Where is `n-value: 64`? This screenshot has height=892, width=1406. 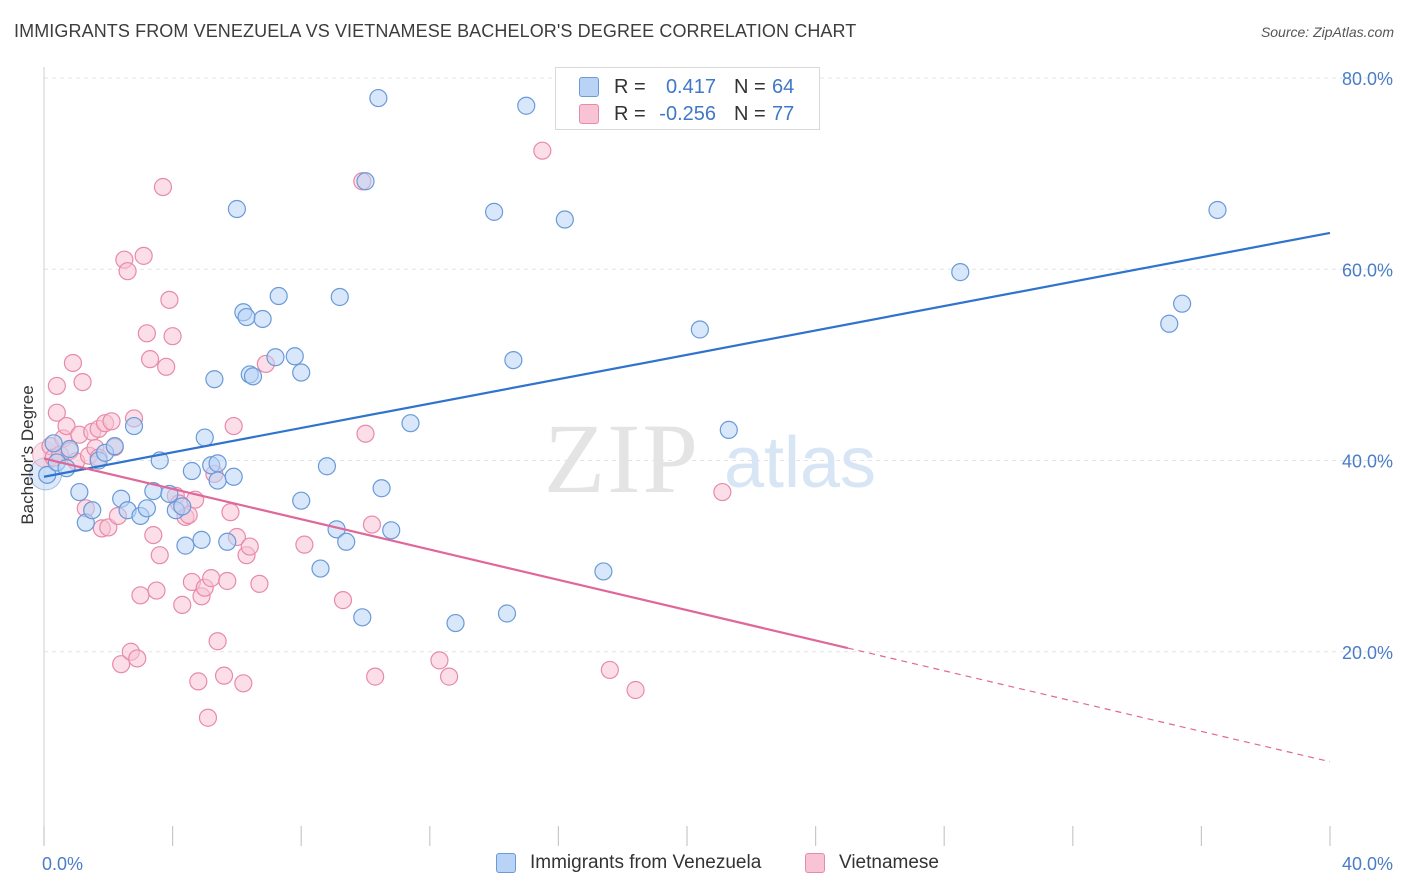 n-value: 64 is located at coordinates (783, 87).